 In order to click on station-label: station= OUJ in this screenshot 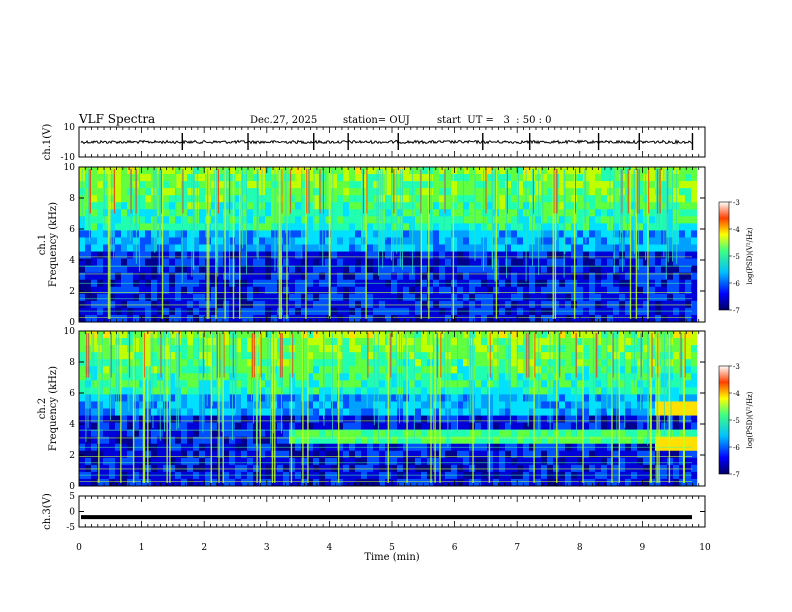, I will do `click(376, 120)`.